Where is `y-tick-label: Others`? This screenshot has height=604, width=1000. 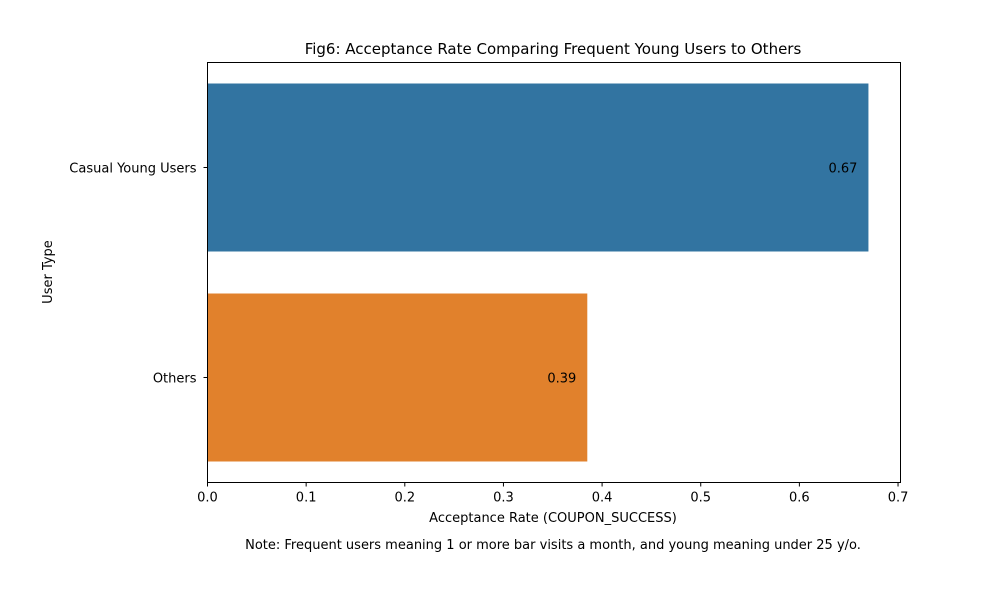
y-tick-label: Others is located at coordinates (175, 379).